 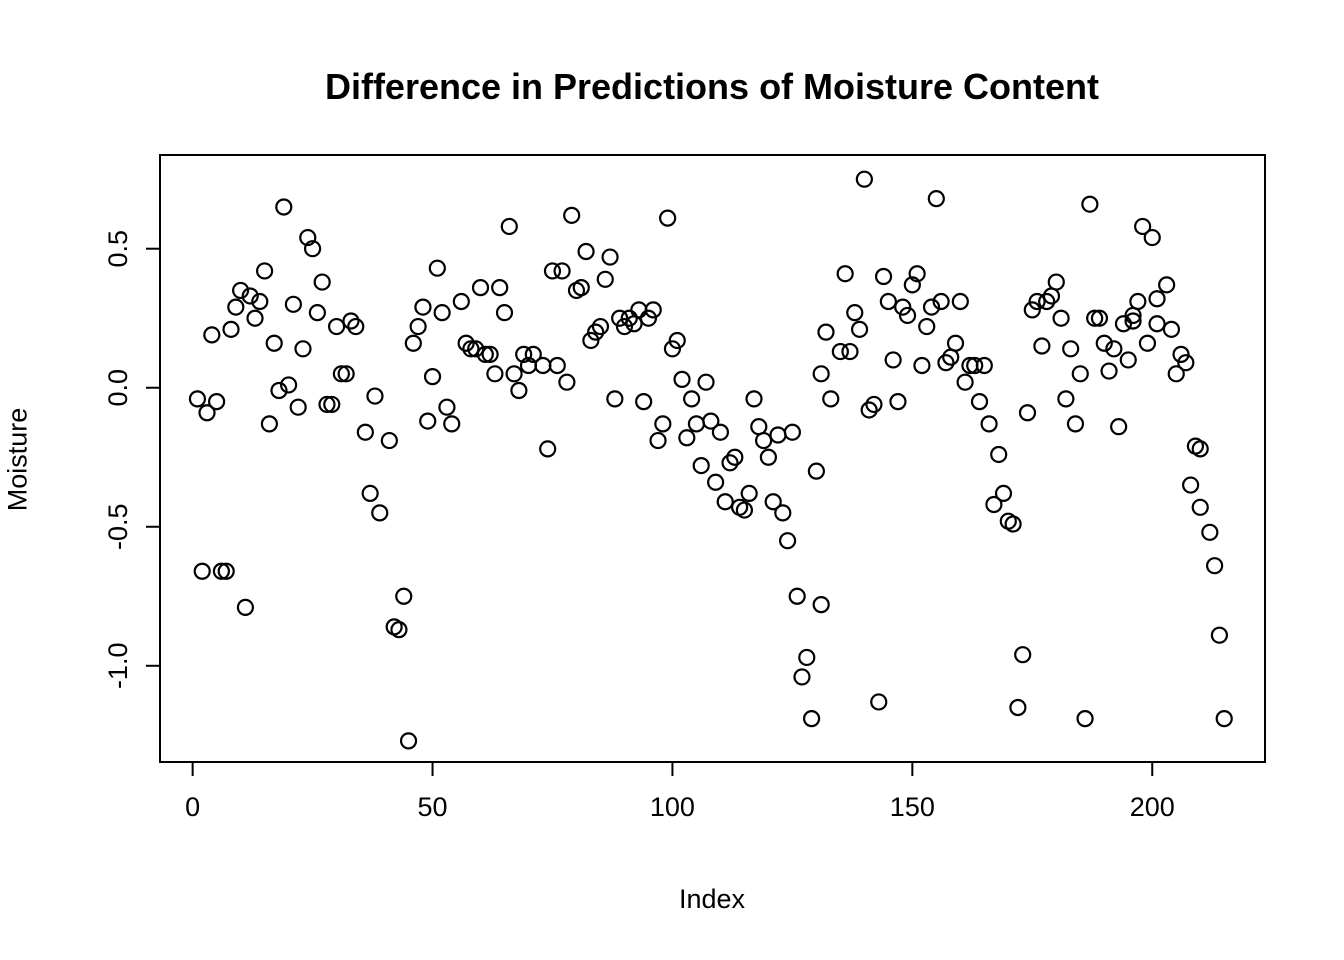 What do you see at coordinates (192, 807) in the screenshot?
I see `x-tick-label: 0` at bounding box center [192, 807].